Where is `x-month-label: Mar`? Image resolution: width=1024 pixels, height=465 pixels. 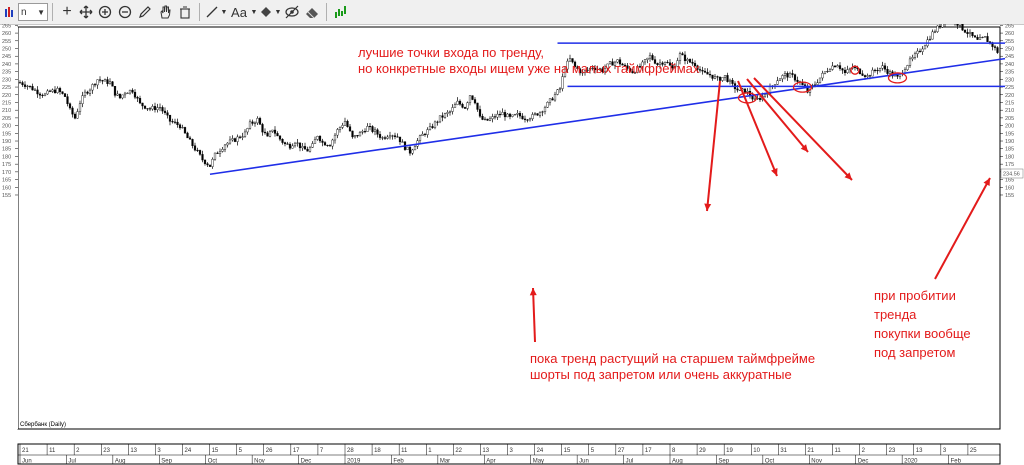 x-month-label: Mar is located at coordinates (445, 462).